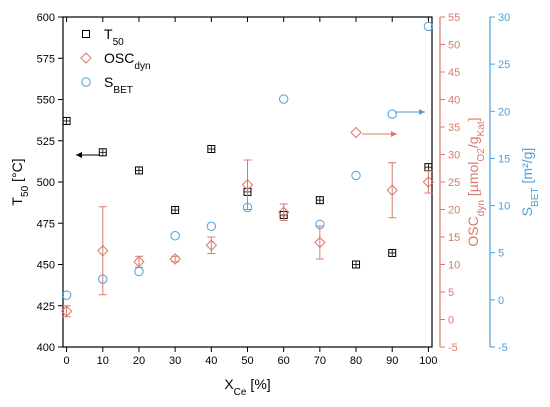 The width and height of the screenshot is (550, 407). Describe the element at coordinates (504, 112) in the screenshot. I see `y-right2-tick-label: 20` at that location.